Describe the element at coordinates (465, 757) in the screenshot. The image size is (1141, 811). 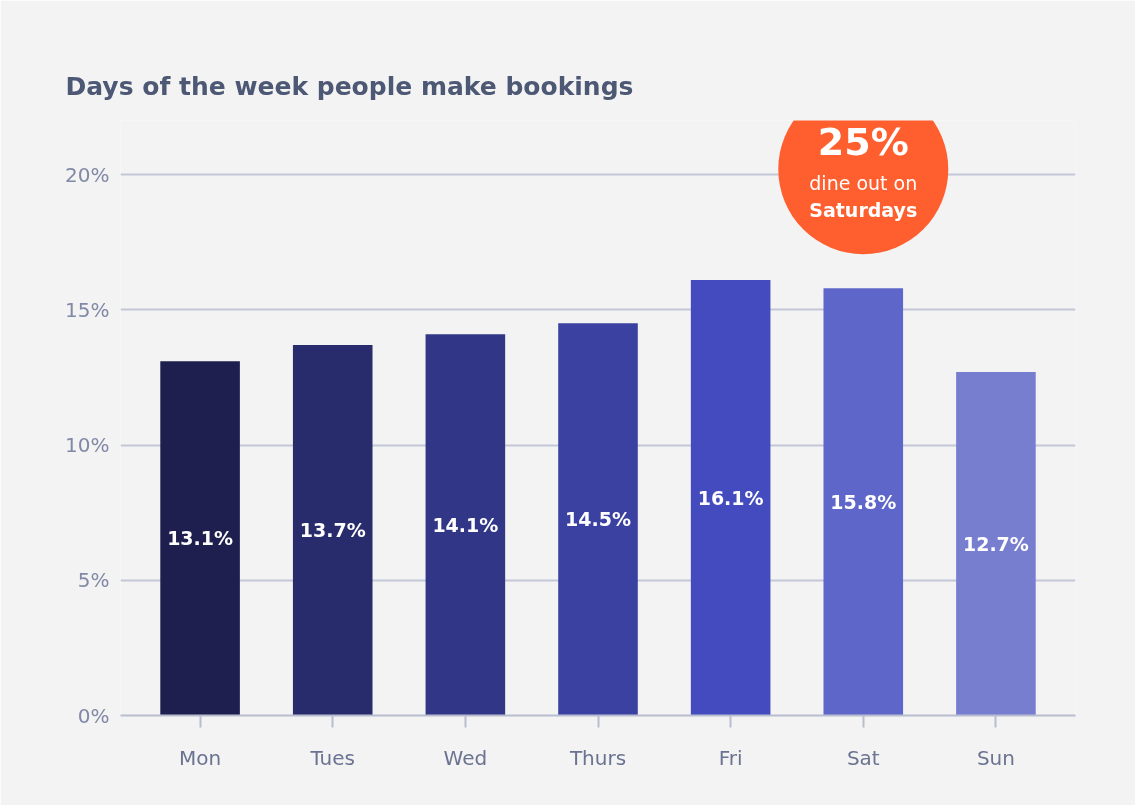
I see `x-tick-label: Wed` at that location.